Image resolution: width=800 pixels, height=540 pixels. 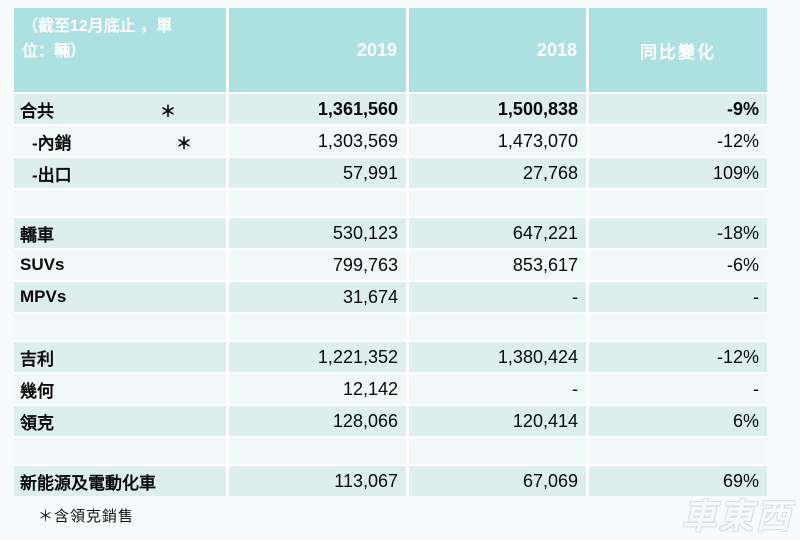 What do you see at coordinates (120, 109) in the screenshot?
I see `row-label: 合共 ＊` at bounding box center [120, 109].